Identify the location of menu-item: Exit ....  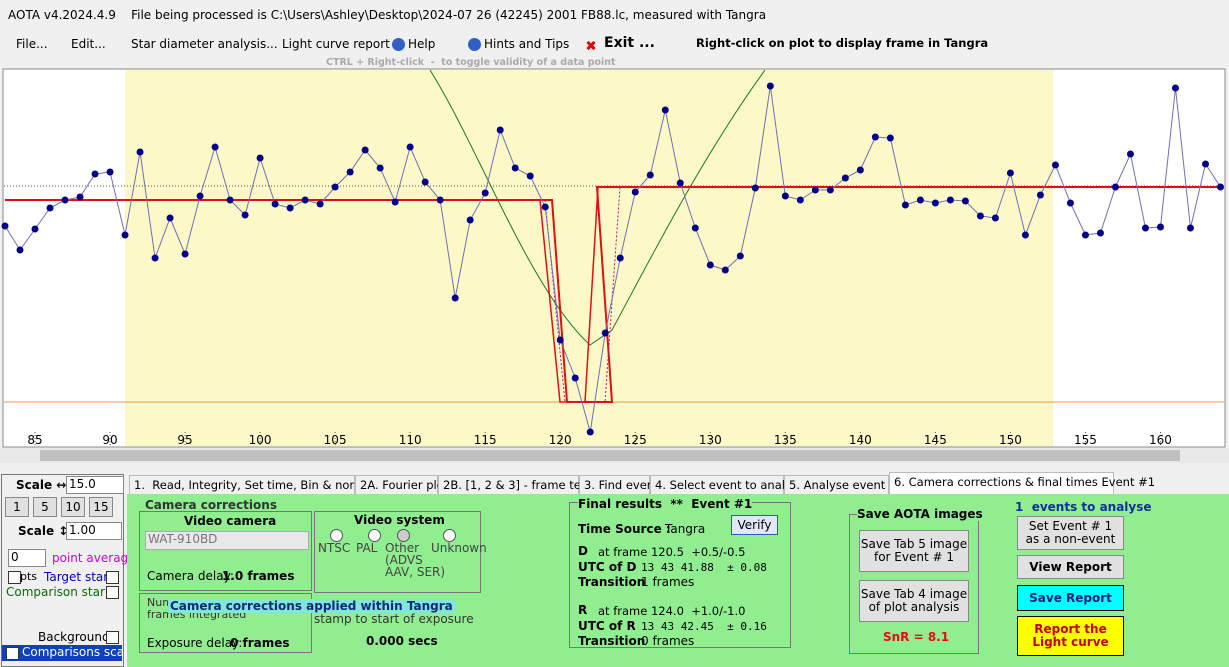
(629, 43).